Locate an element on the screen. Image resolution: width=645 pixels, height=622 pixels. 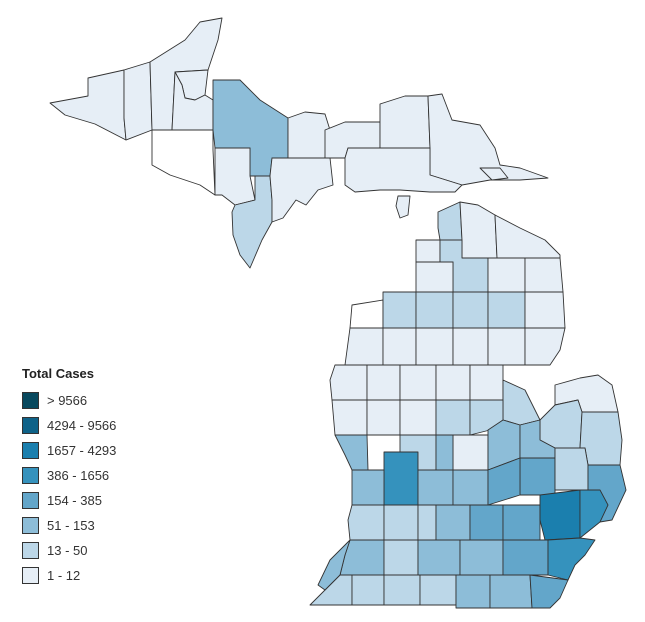
legend-label: > 9566 is located at coordinates (67, 400).